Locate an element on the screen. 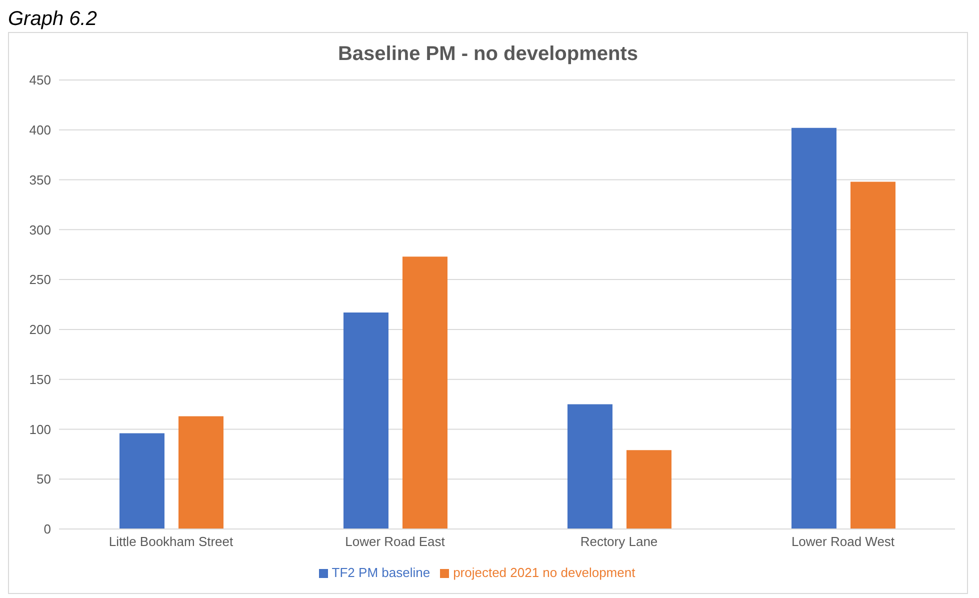  y-tick-label: 350 is located at coordinates (40, 180).